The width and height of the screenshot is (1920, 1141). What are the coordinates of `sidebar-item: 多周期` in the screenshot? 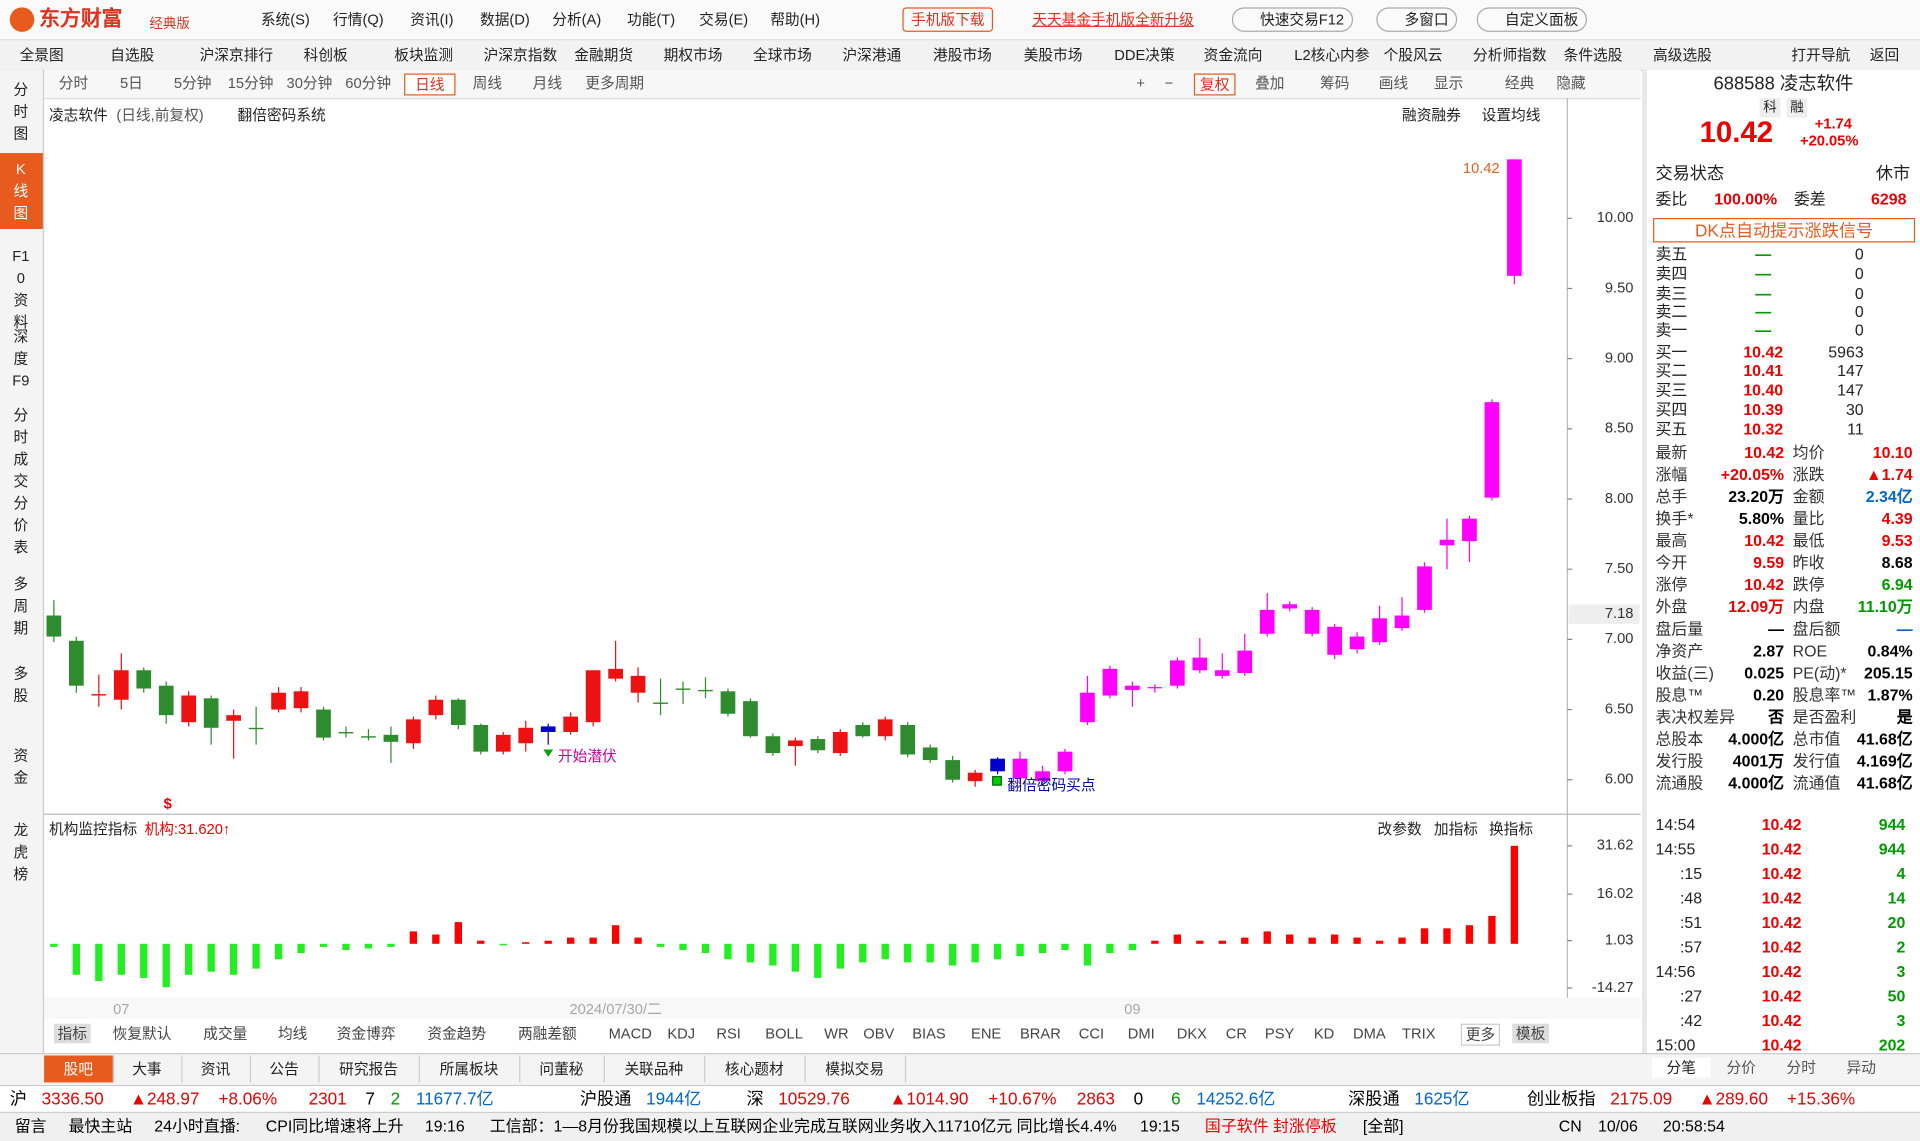 It's located at (21, 606).